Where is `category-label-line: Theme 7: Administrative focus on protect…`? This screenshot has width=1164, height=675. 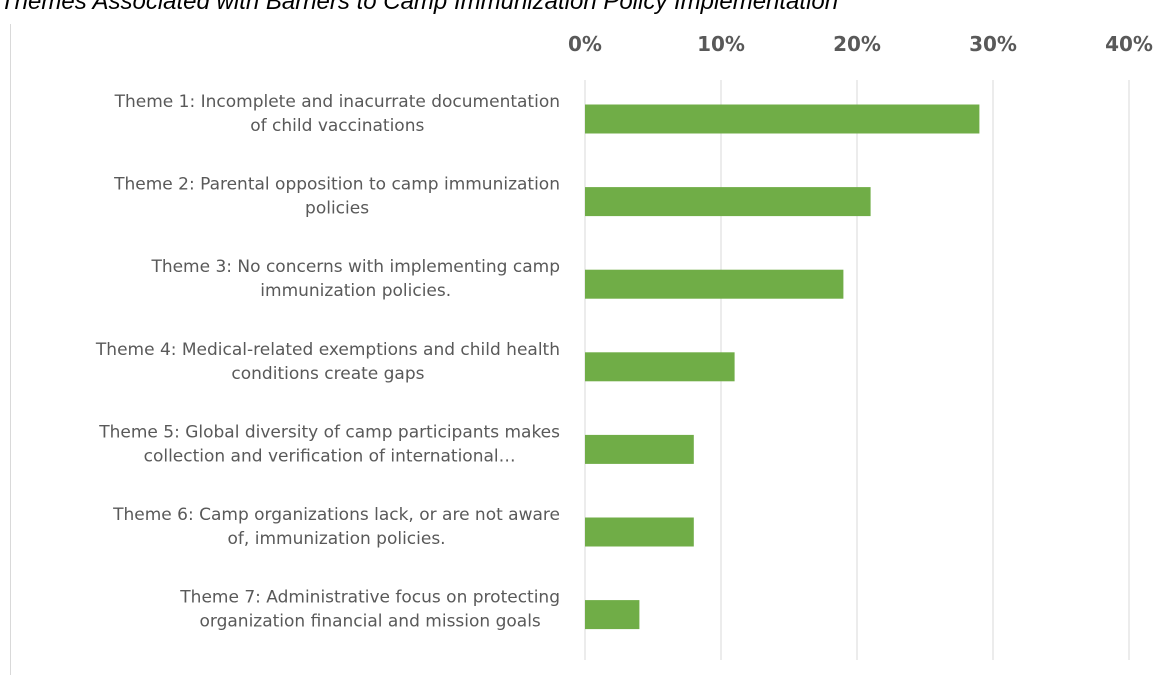
category-label-line: Theme 7: Administrative focus on protect… is located at coordinates (369, 598).